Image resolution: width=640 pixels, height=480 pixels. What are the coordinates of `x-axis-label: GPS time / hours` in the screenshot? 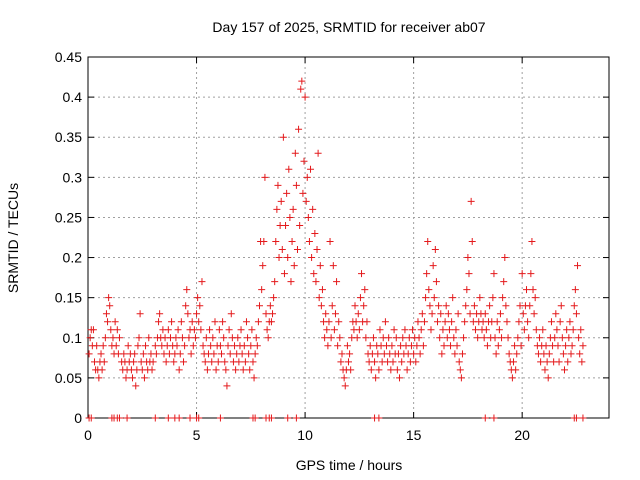 It's located at (349, 465).